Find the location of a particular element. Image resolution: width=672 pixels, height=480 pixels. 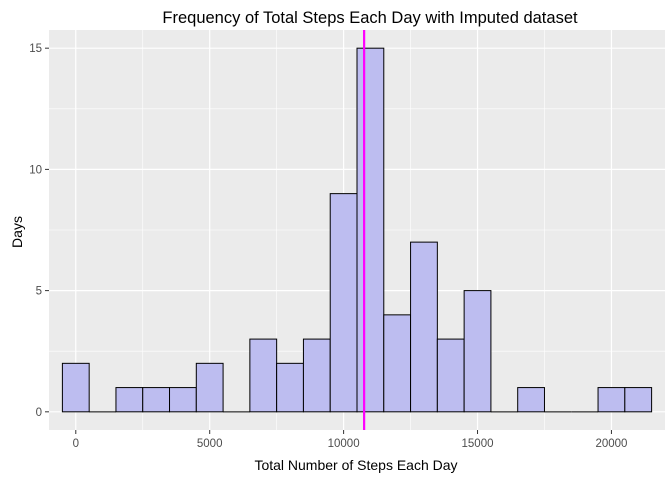

y-axis-title: Days is located at coordinates (17, 232).